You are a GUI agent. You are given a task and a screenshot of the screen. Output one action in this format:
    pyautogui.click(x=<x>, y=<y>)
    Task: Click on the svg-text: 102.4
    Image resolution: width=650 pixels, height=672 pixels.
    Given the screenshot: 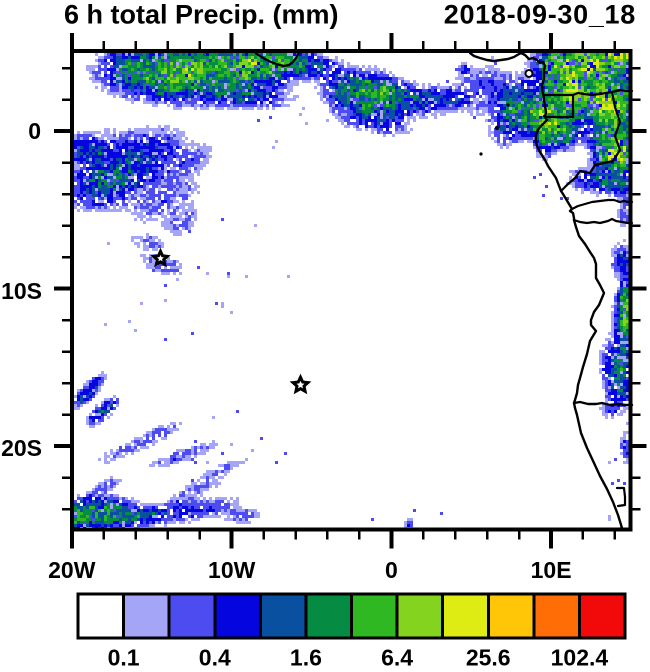 What is the action you would take?
    pyautogui.click(x=580, y=656)
    